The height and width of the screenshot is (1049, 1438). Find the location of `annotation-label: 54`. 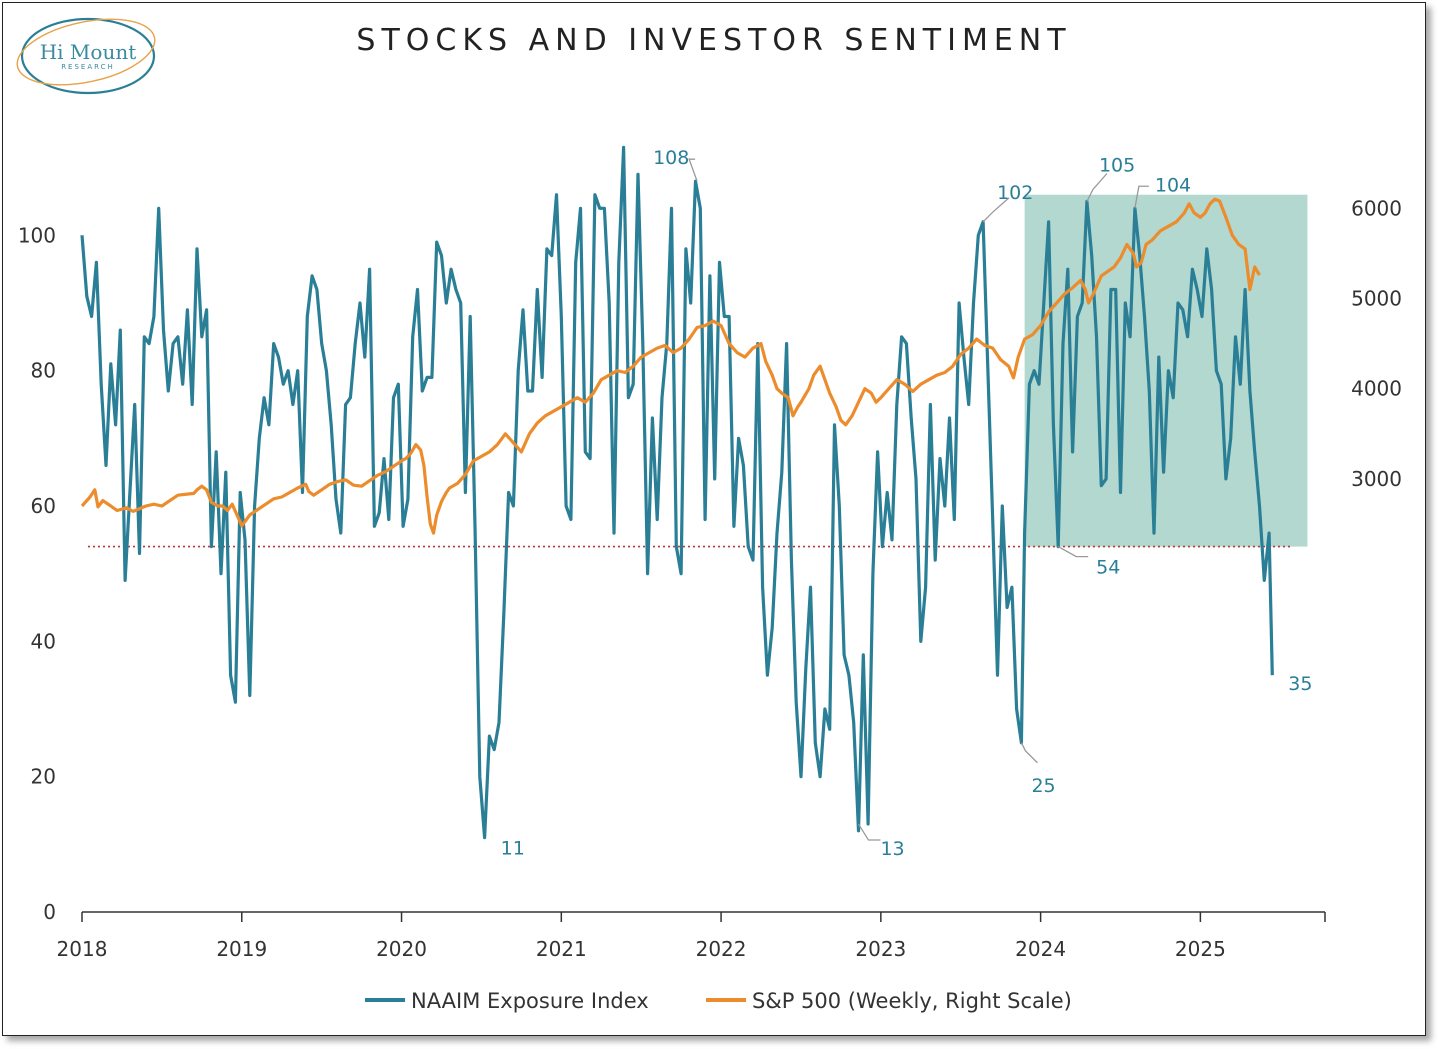

annotation-label: 54 is located at coordinates (1108, 568).